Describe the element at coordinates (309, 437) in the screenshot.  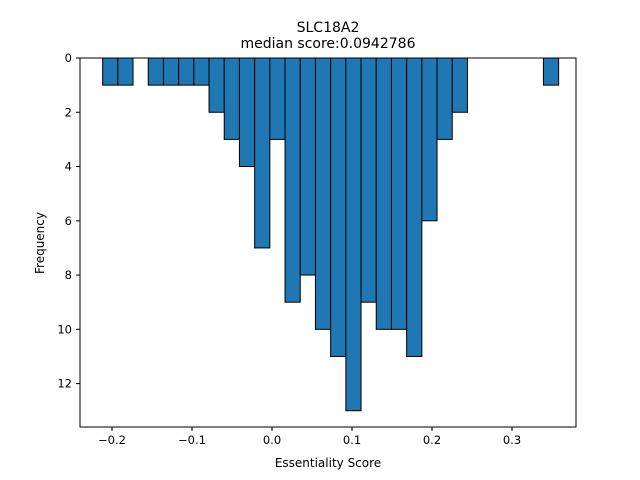
I see `x-axis-ticks: −0.2 −0.1 0.0 0.1 0.2 0.3` at that location.